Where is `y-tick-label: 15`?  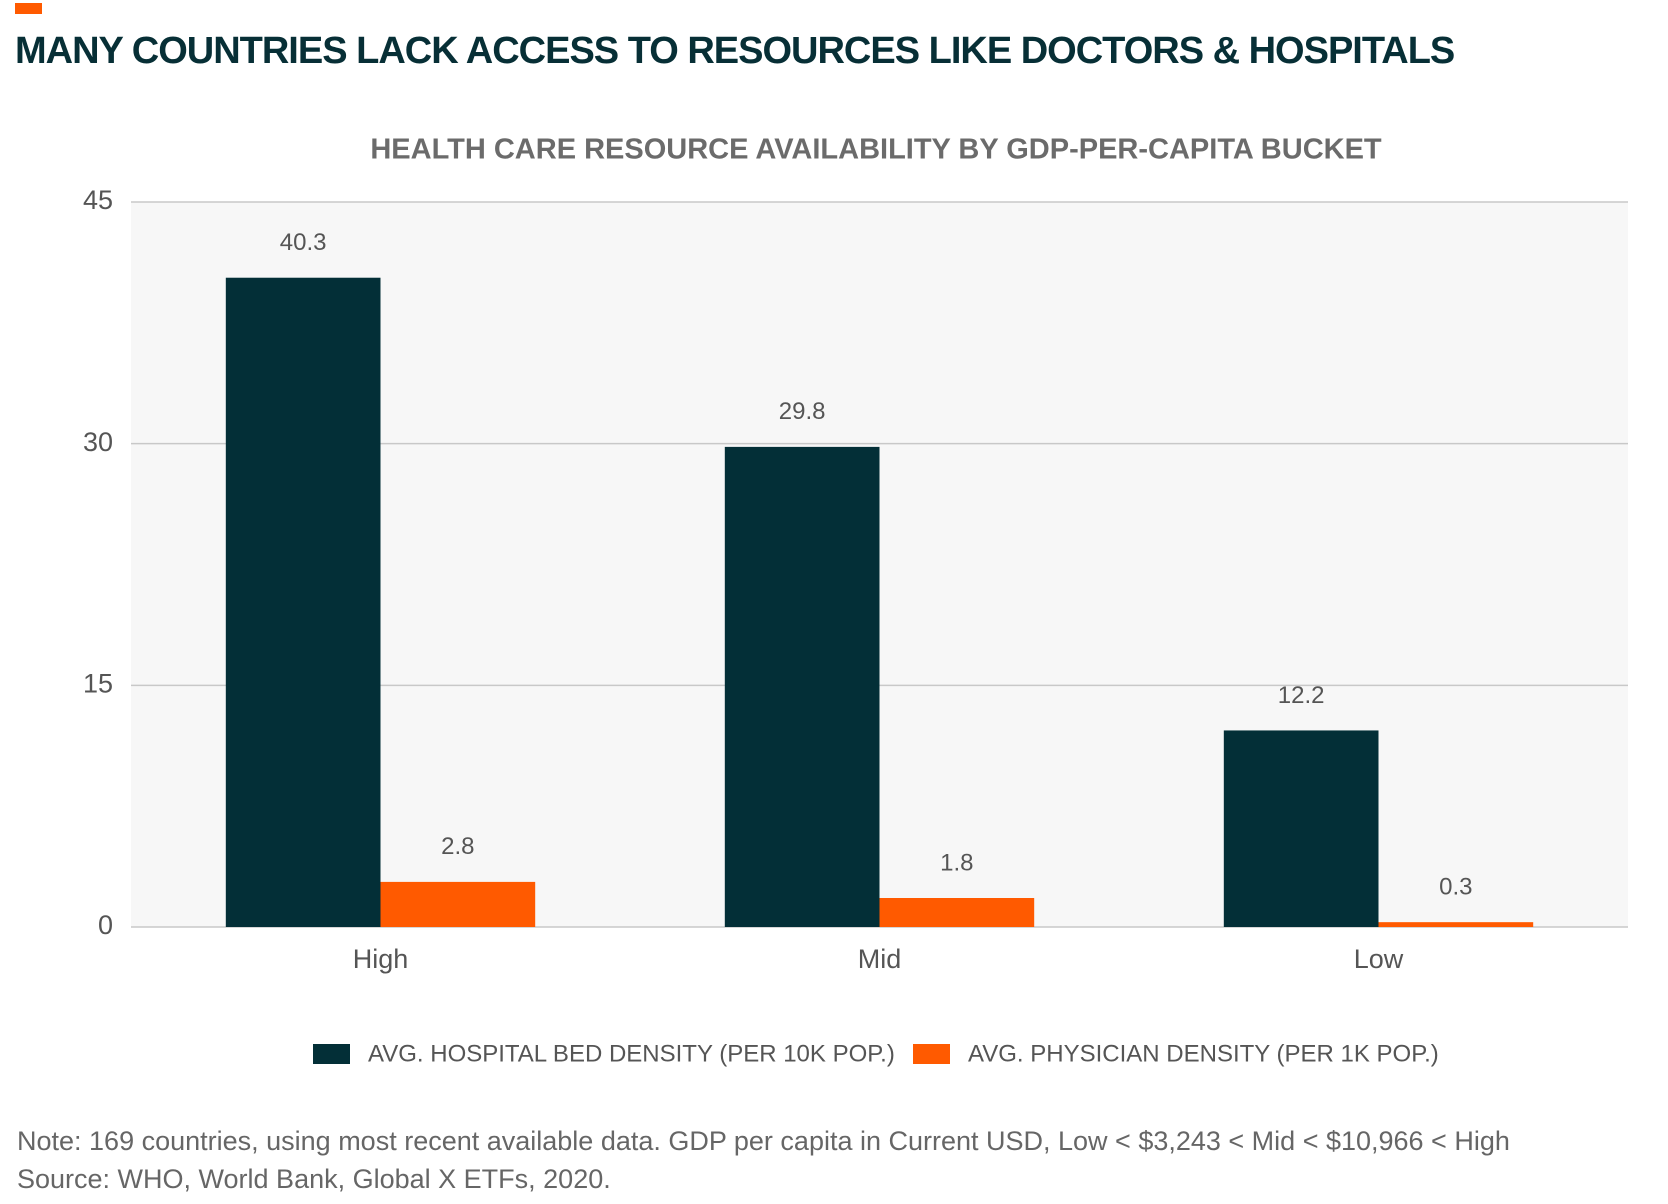
y-tick-label: 15 is located at coordinates (98, 683).